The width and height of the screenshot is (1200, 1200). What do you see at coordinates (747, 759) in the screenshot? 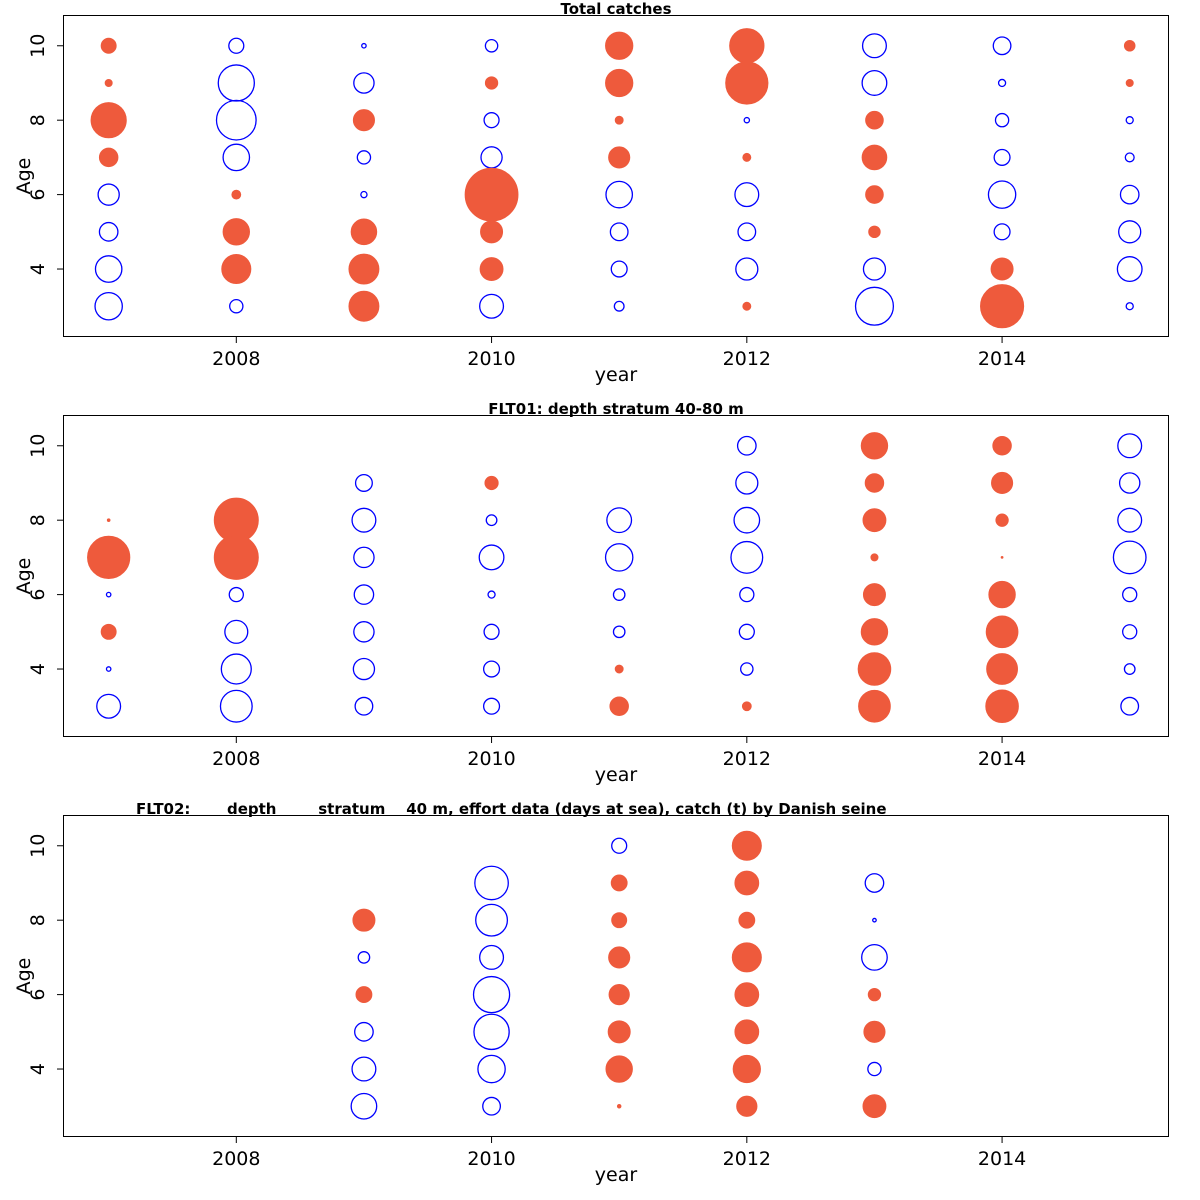
I see `x-tick-label: 2012` at bounding box center [747, 759].